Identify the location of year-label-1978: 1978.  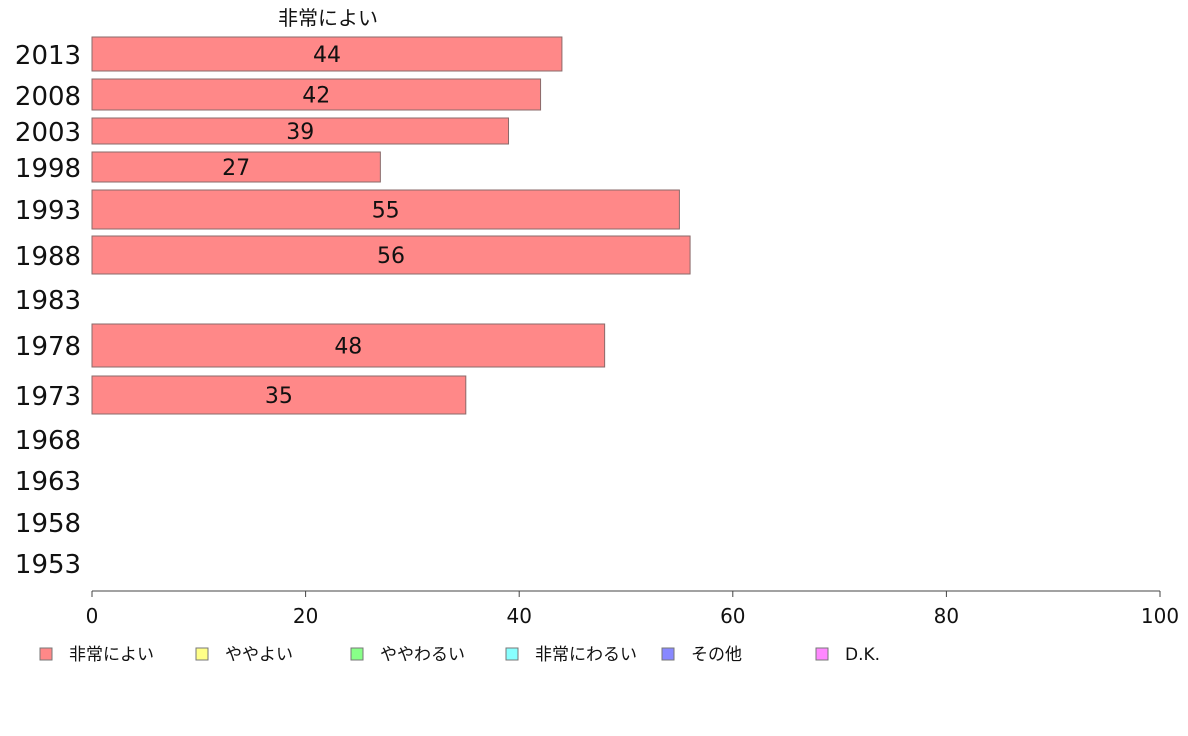
(48, 347).